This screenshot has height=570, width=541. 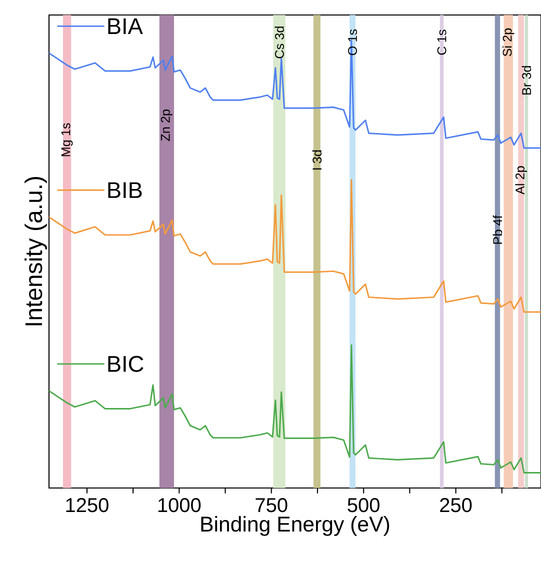 What do you see at coordinates (125, 190) in the screenshot?
I see `legend-label: BIB` at bounding box center [125, 190].